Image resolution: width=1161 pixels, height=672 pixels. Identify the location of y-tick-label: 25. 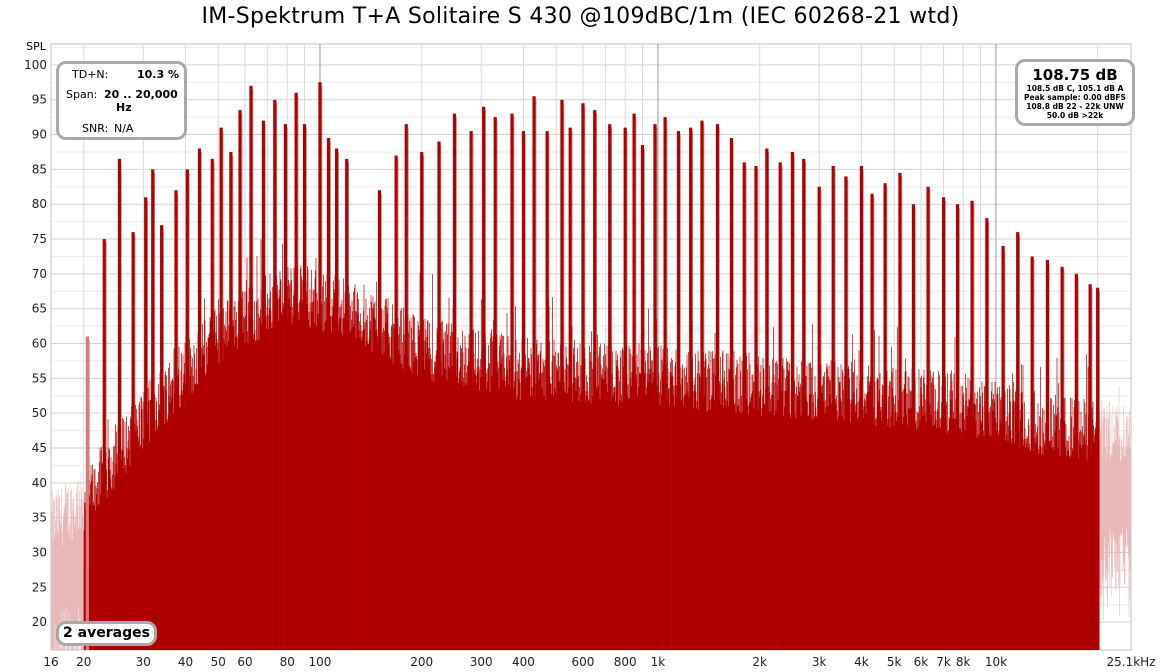
(39, 587).